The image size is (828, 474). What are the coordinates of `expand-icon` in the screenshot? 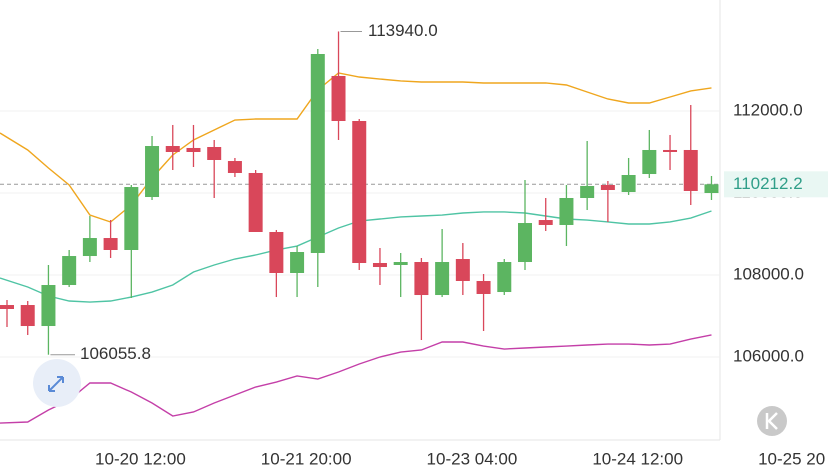 It's located at (56, 384).